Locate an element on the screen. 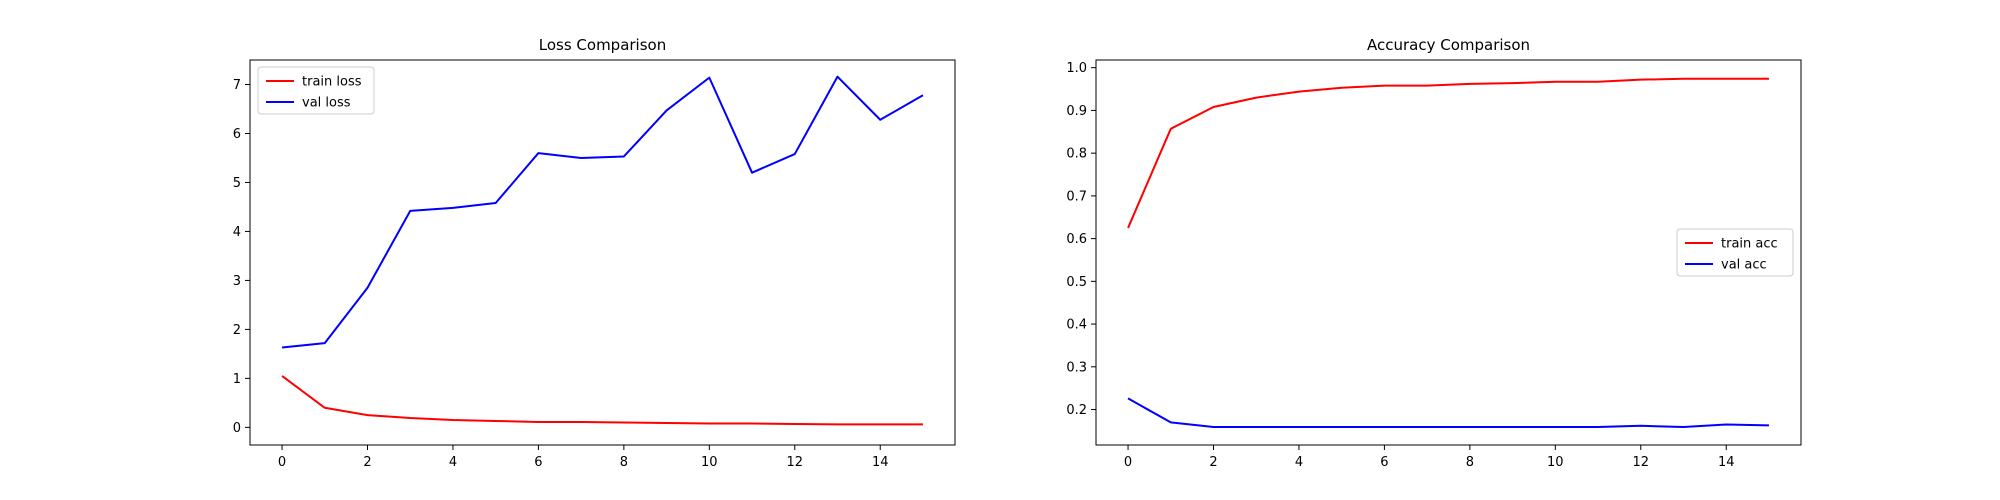  chart-title: Loss Comparison is located at coordinates (602, 45).